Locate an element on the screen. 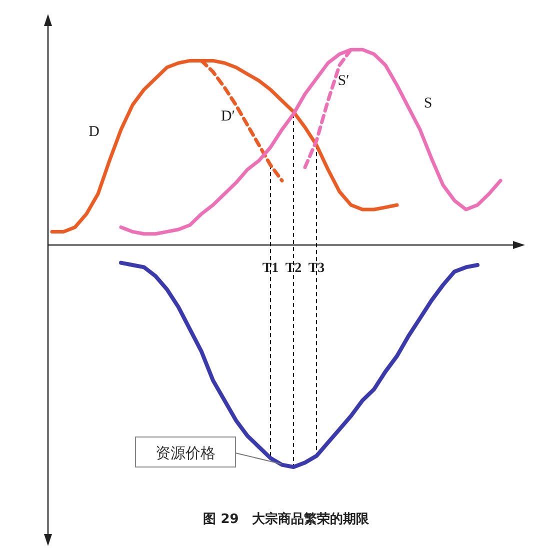 The image size is (552, 560). series-label: S is located at coordinates (428, 103).